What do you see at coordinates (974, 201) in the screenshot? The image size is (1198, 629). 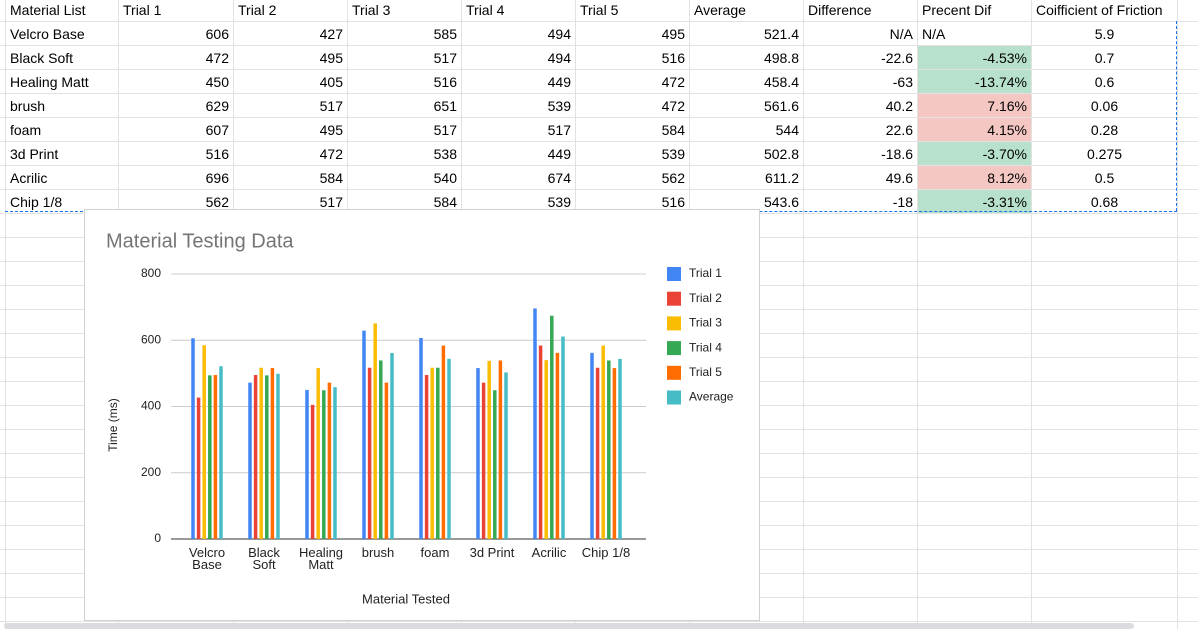 I see `table-cell: -3.31%` at bounding box center [974, 201].